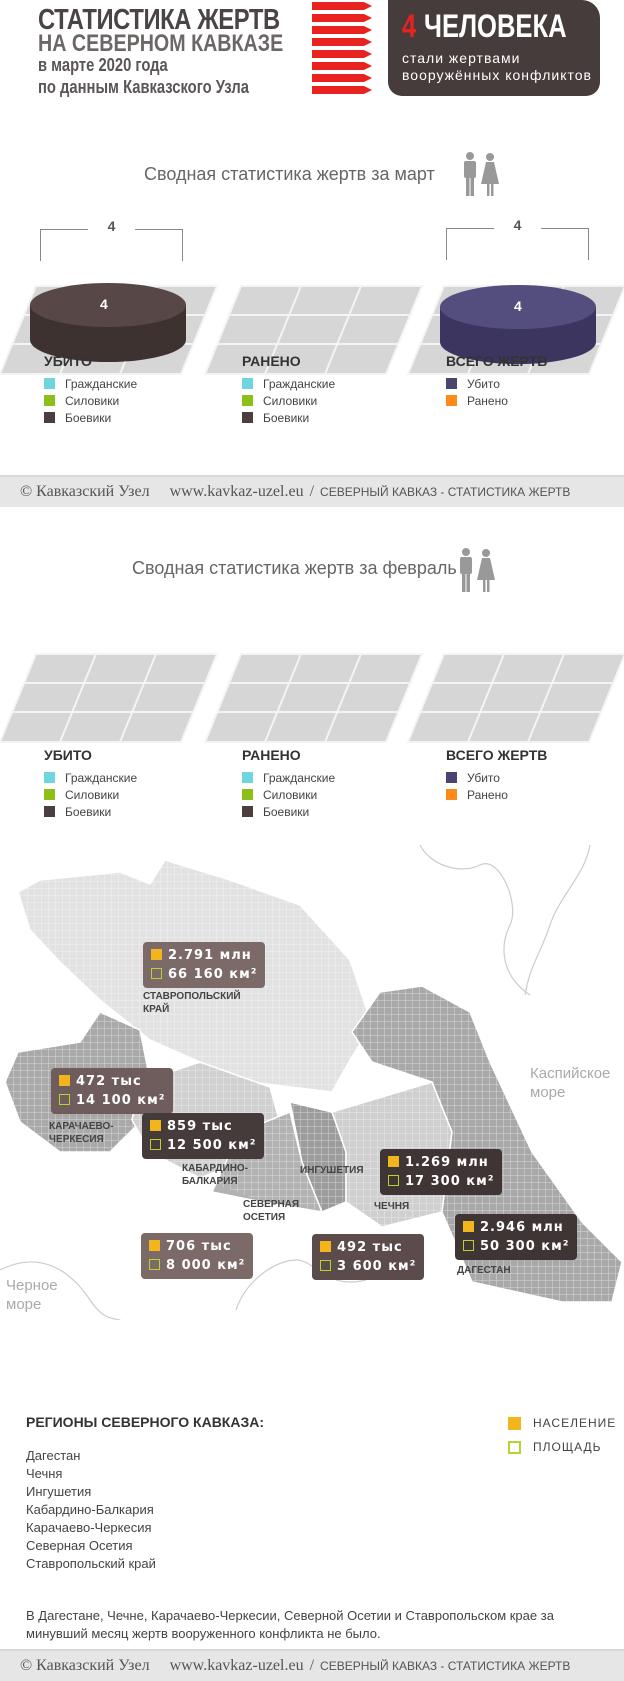 This screenshot has width=624, height=1681. I want to click on region-item: Ставропольский край, so click(91, 1563).